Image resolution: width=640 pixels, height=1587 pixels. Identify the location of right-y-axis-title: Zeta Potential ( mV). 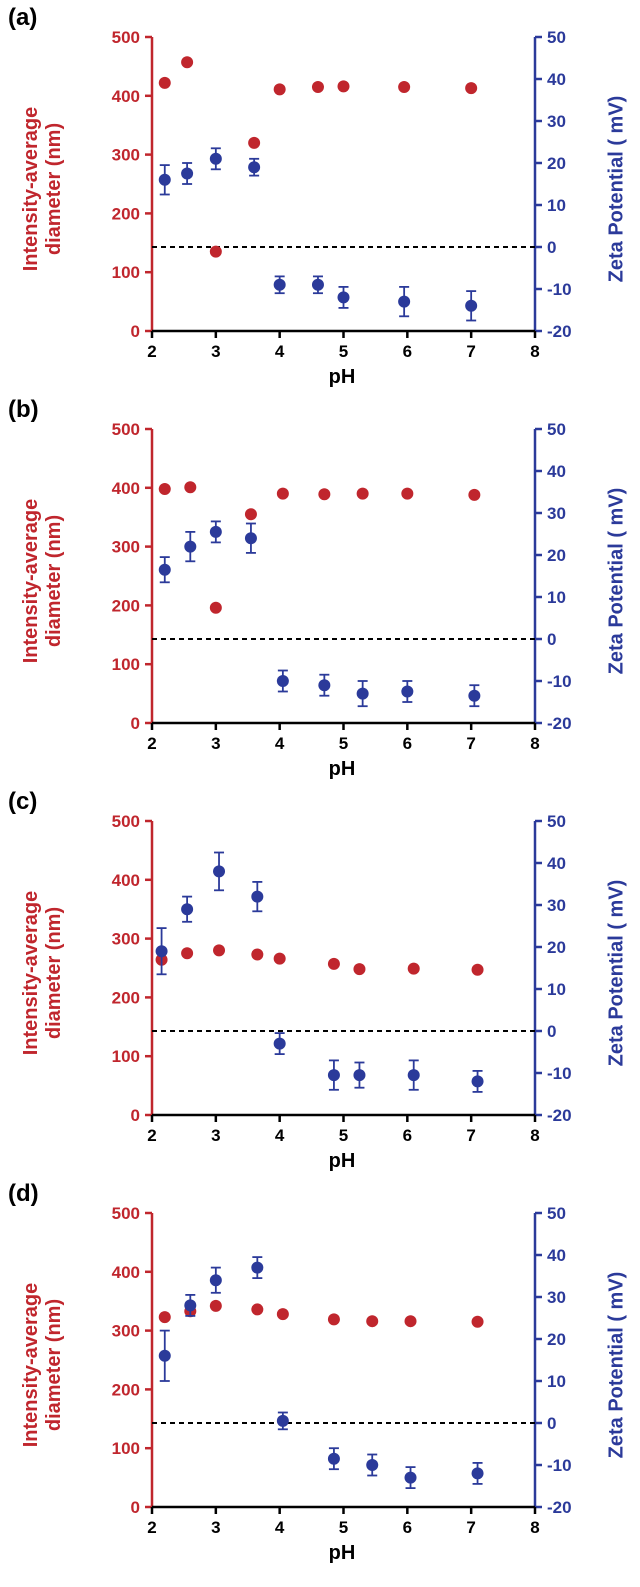
(616, 581).